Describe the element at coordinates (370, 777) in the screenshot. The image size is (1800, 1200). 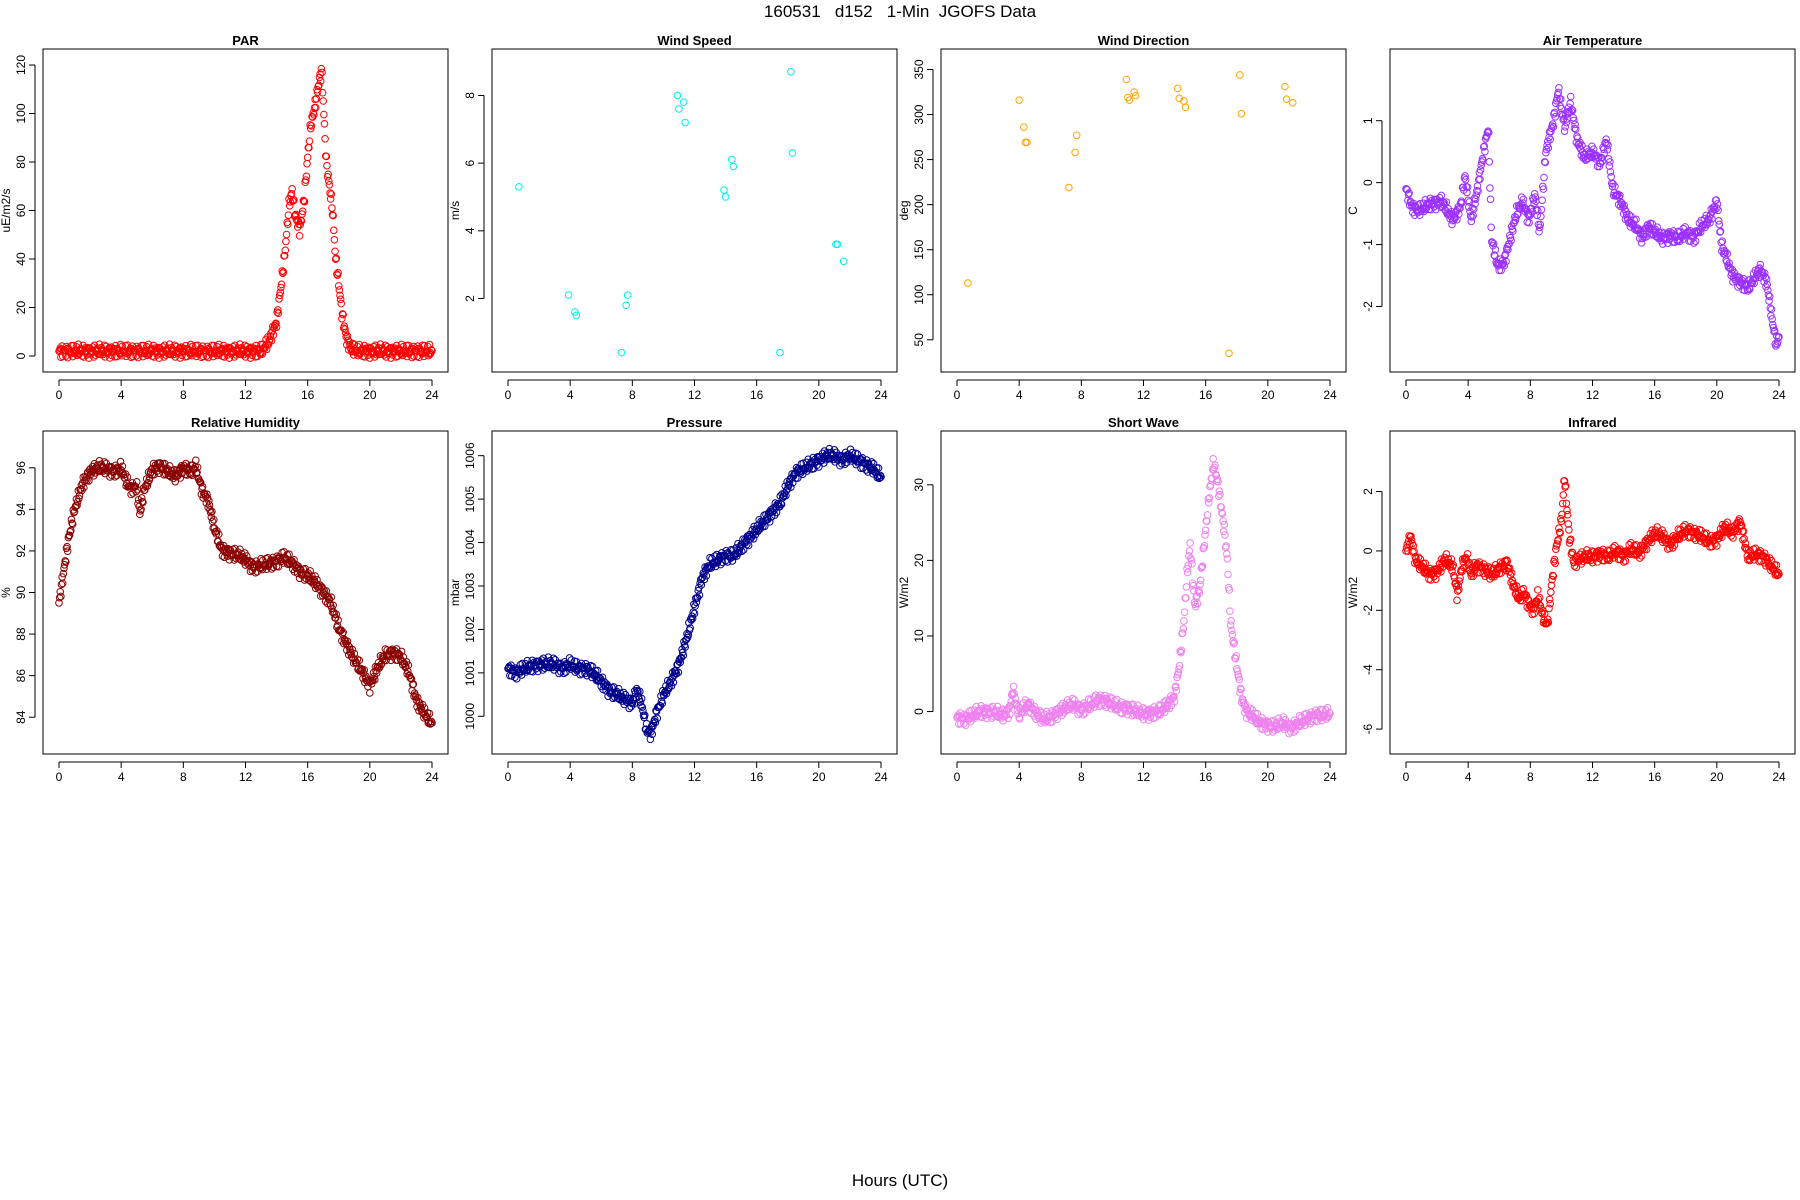
I see `relative-humidity-x-tick-label: 20` at that location.